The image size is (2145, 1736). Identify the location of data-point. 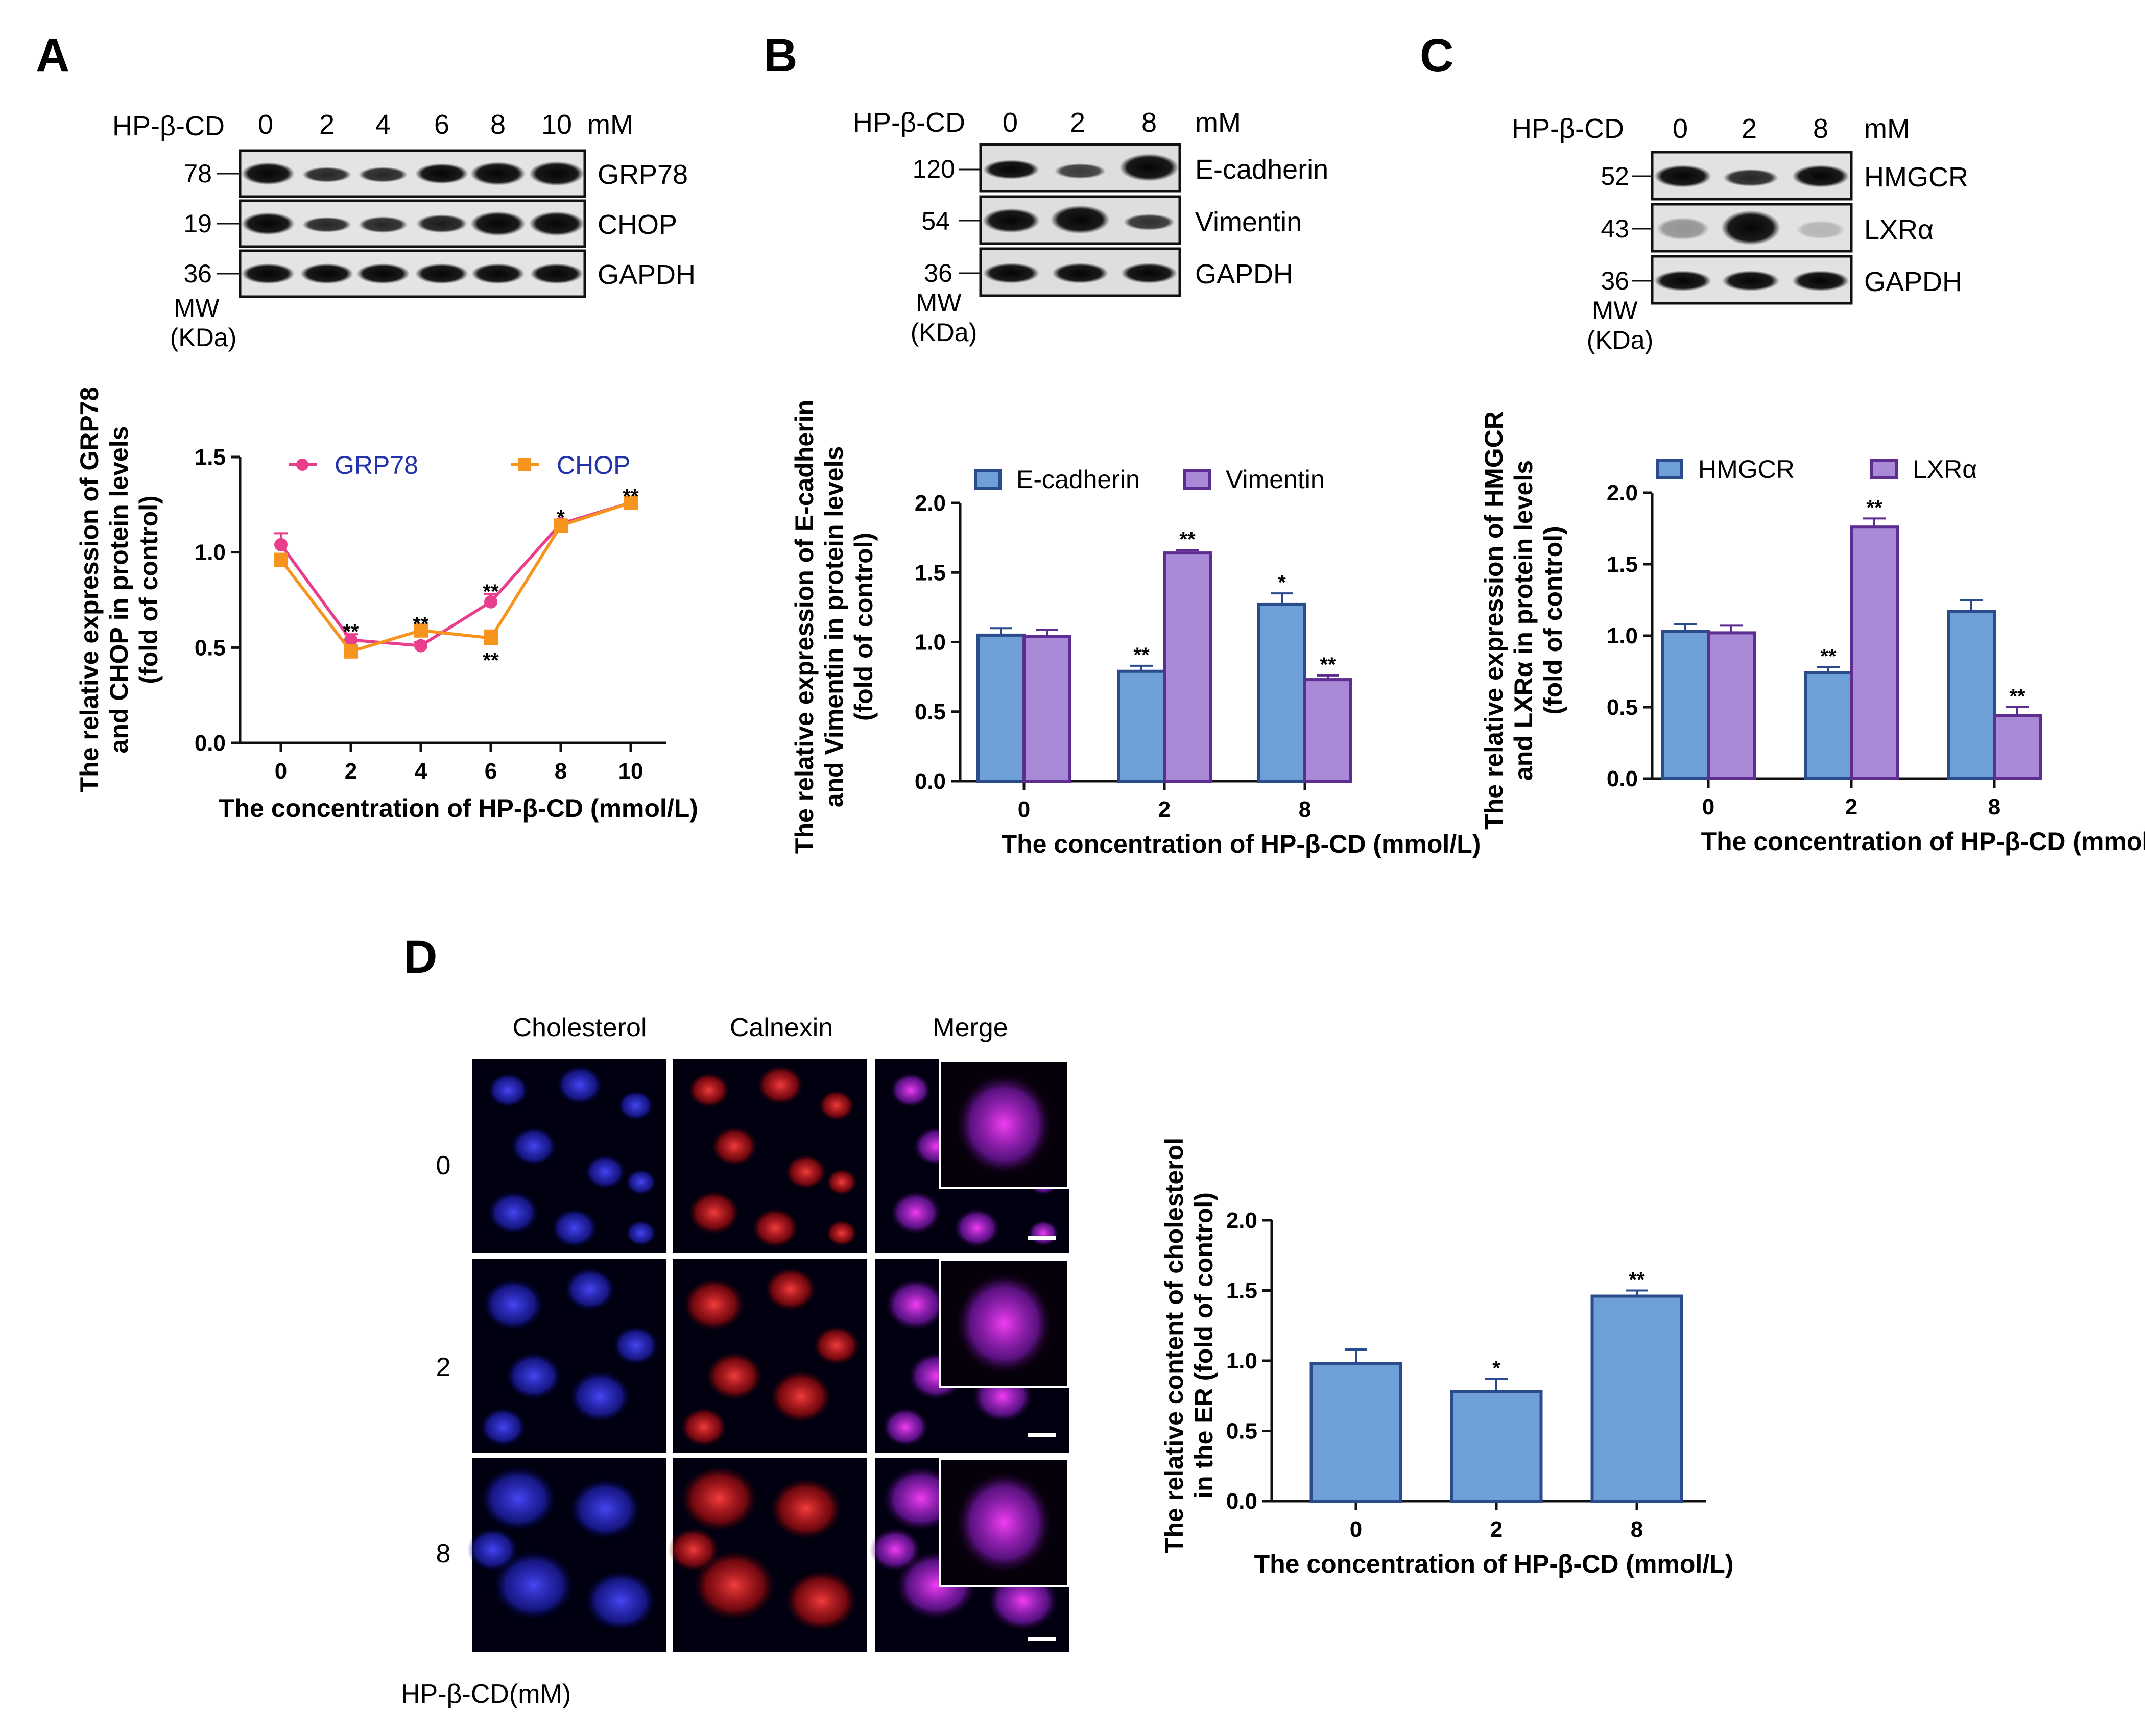
(351, 640).